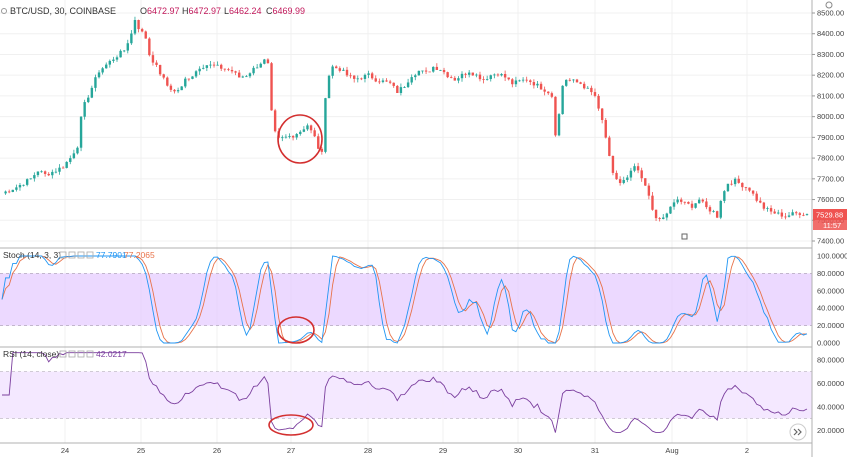  I want to click on gear-icon, so click(829, 5).